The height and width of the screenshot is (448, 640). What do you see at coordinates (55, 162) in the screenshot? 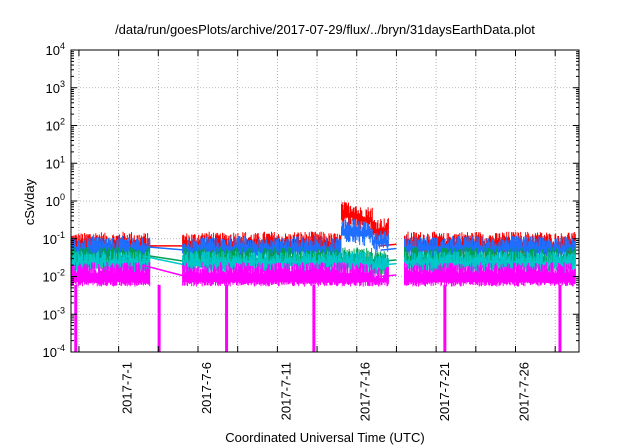
I see `y-tick-label: 10¹` at bounding box center [55, 162].